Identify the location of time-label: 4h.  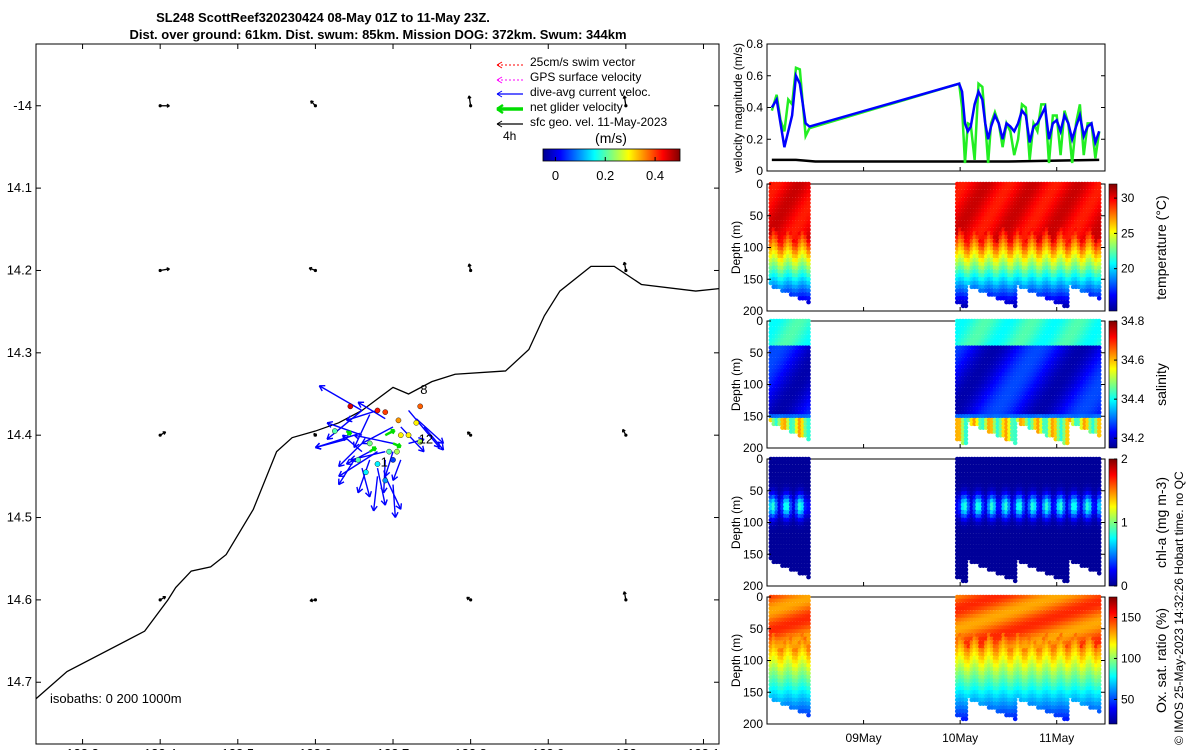
(509, 136).